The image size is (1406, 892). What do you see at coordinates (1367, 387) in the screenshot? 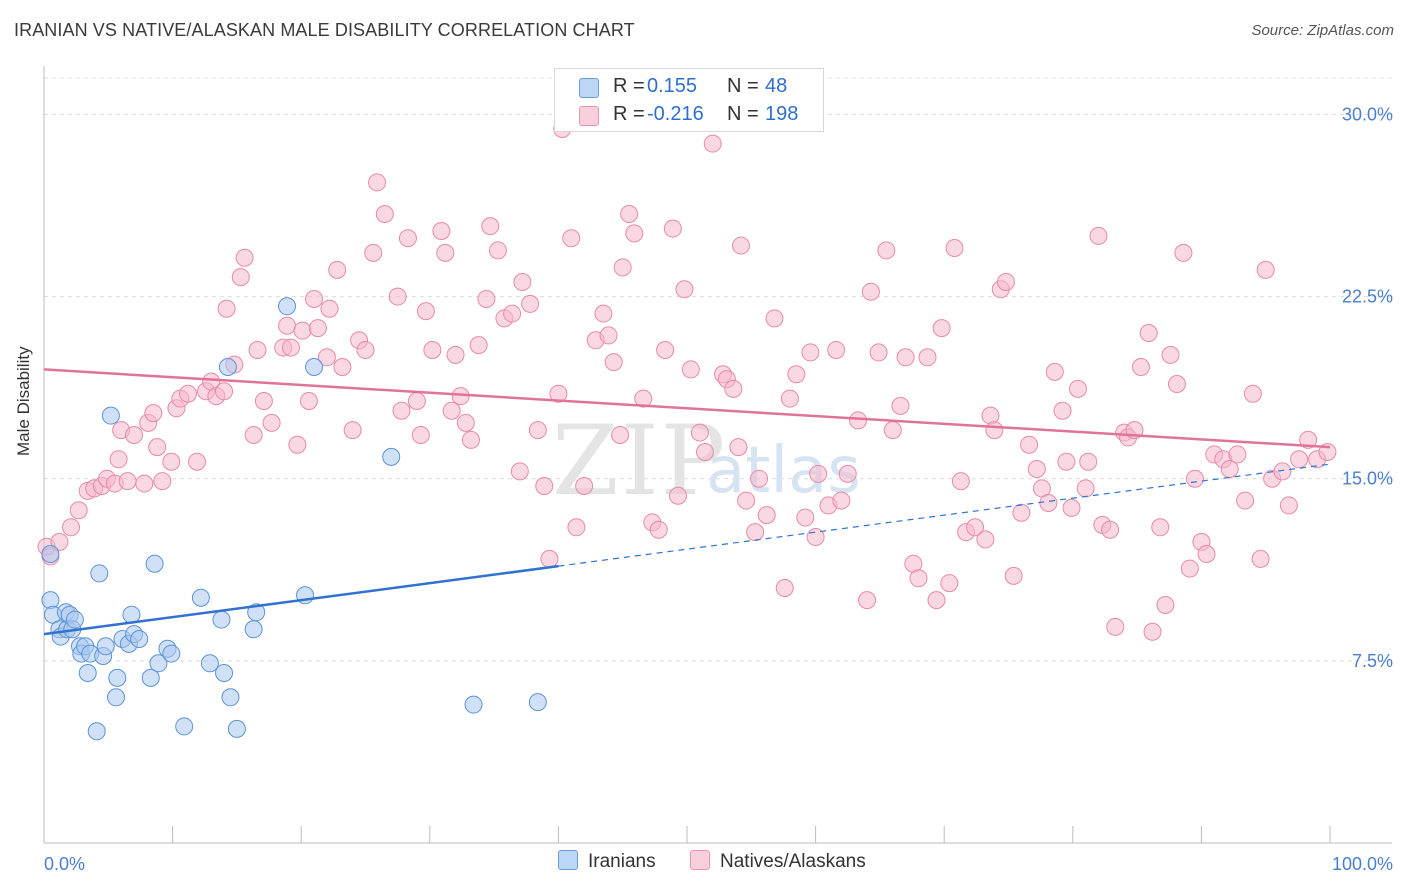
I see `y-tick-labels: 7.5% 15.0% 22.5% 30.0%` at bounding box center [1367, 387].